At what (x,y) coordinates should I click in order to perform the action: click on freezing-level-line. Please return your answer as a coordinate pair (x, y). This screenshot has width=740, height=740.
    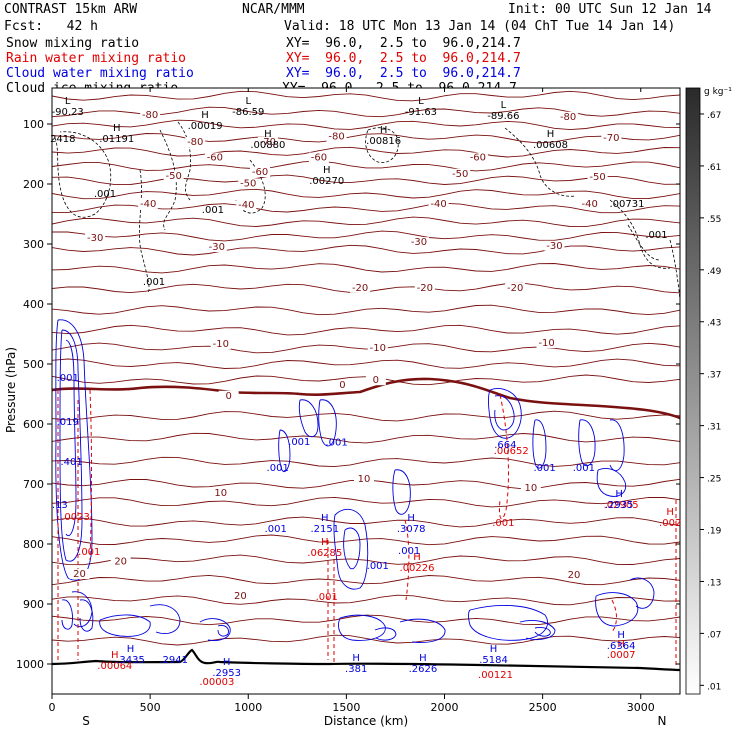
    Looking at the image, I should click on (366, 398).